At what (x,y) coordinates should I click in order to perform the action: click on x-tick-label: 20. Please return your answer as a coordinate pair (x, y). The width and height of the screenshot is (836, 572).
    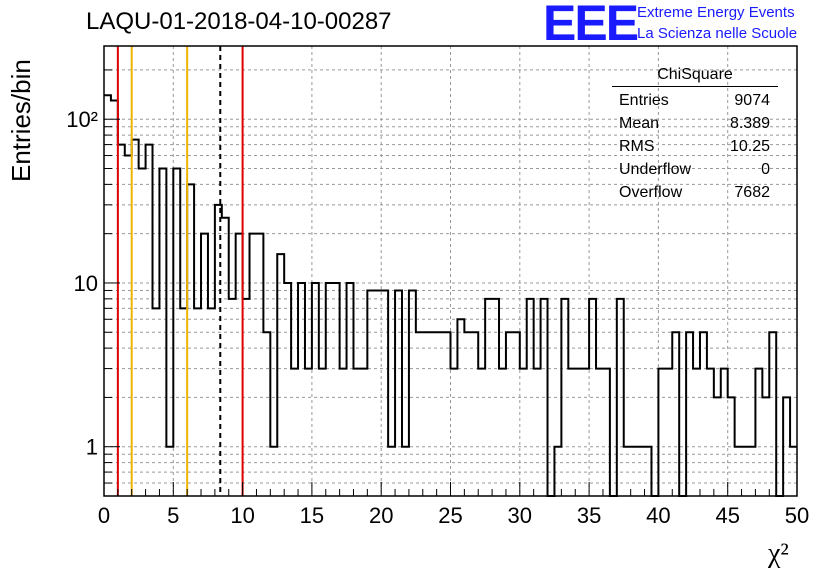
    Looking at the image, I should click on (381, 515).